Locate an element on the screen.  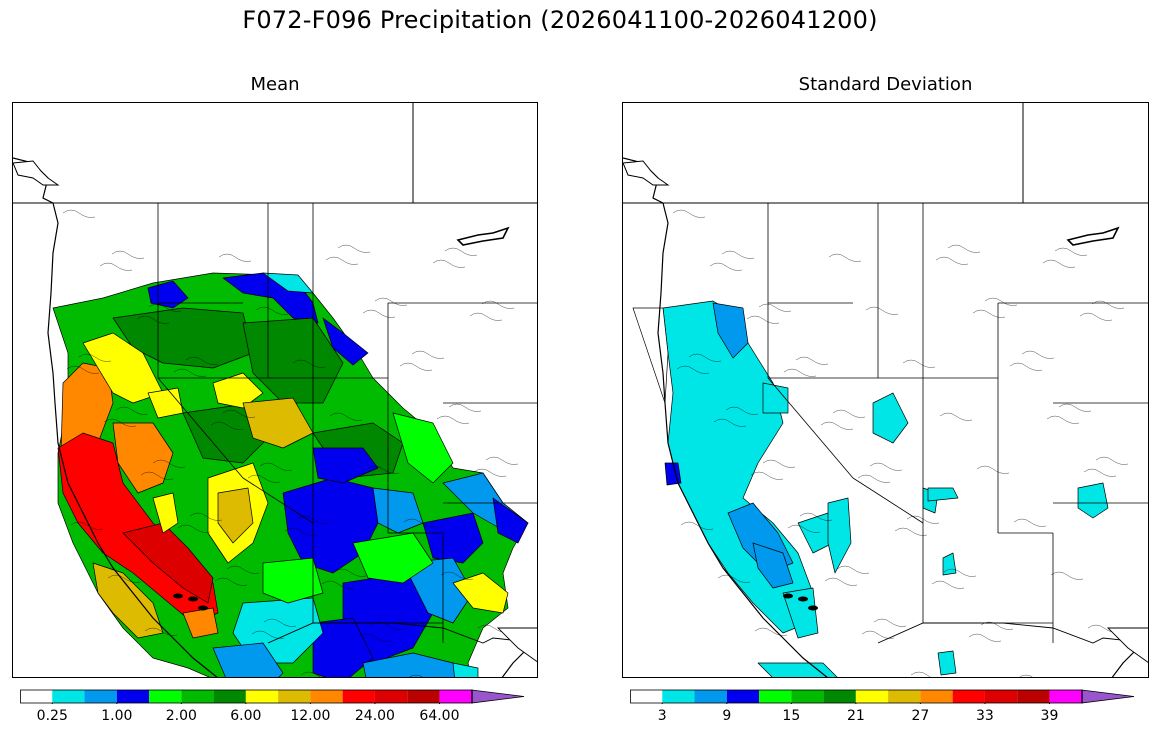
mean-colorbar: 0.25 1.00 2.00 6.00 12.00 24.00 64.00 is located at coordinates (275, 709).